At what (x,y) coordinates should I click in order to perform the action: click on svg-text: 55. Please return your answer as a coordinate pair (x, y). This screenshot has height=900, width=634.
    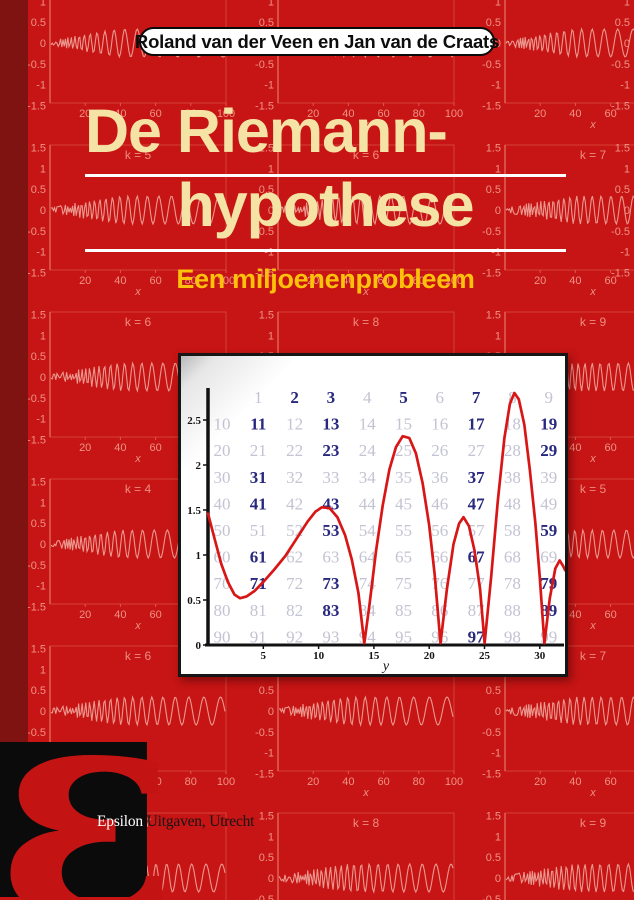
    Looking at the image, I should click on (403, 530).